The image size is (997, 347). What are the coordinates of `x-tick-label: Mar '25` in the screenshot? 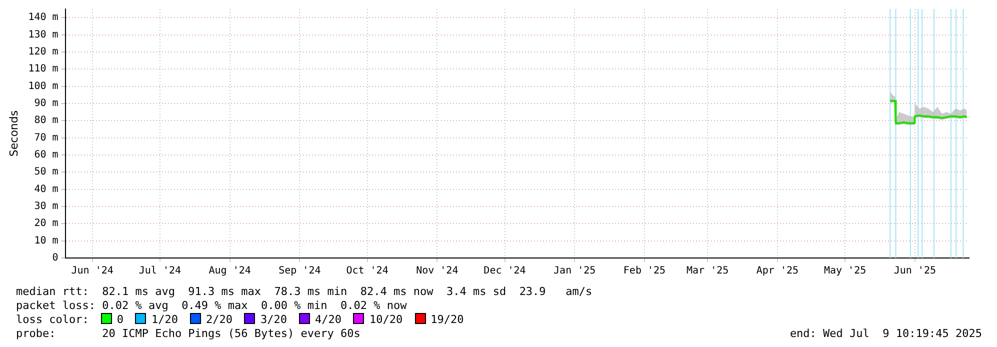 It's located at (707, 271).